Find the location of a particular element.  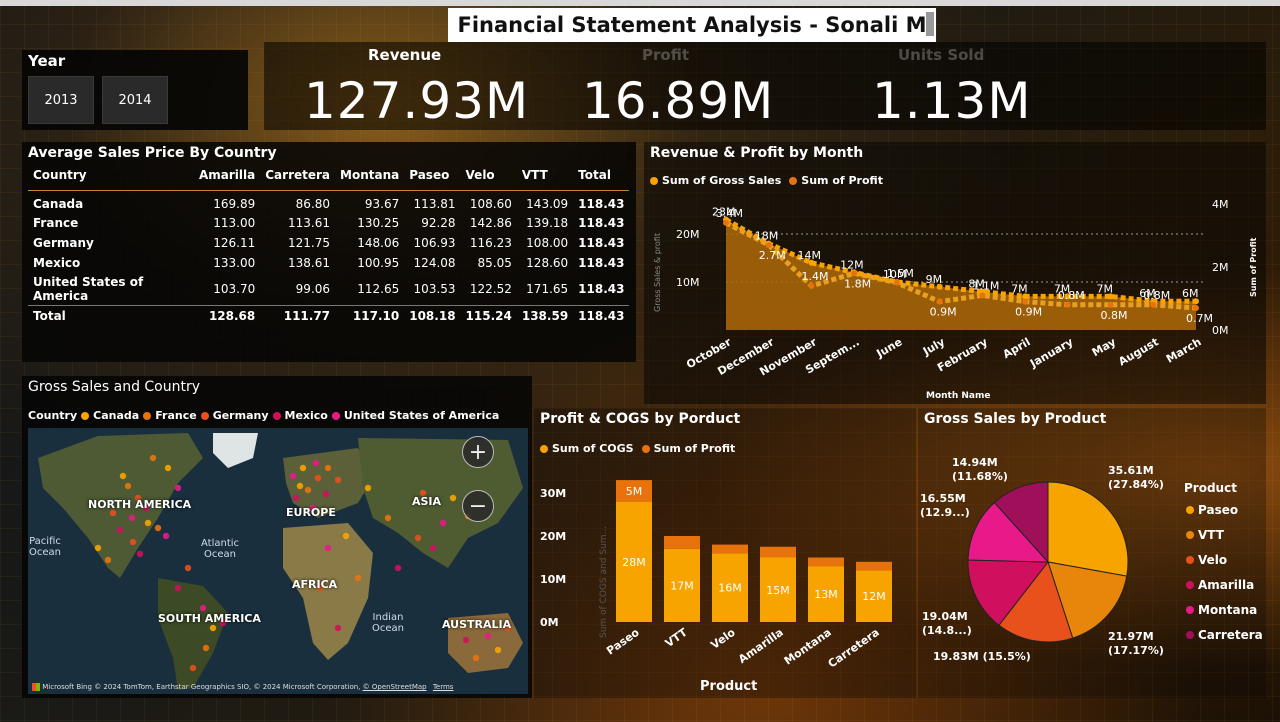

table-cell: 113.81 is located at coordinates (434, 204).